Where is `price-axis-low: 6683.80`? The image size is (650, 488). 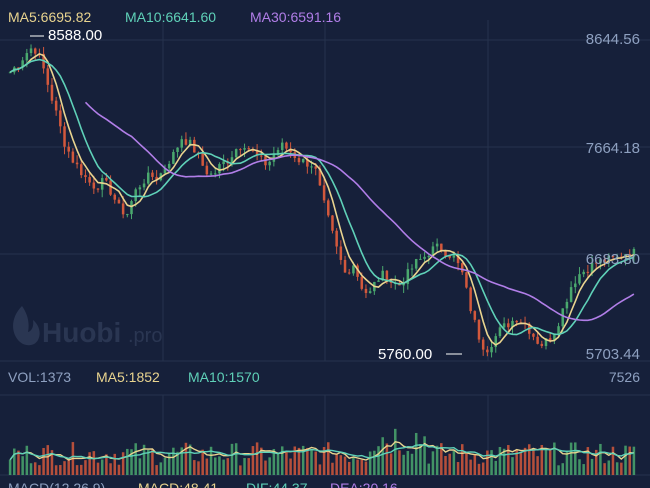
price-axis-low: 6683.80 is located at coordinates (613, 259).